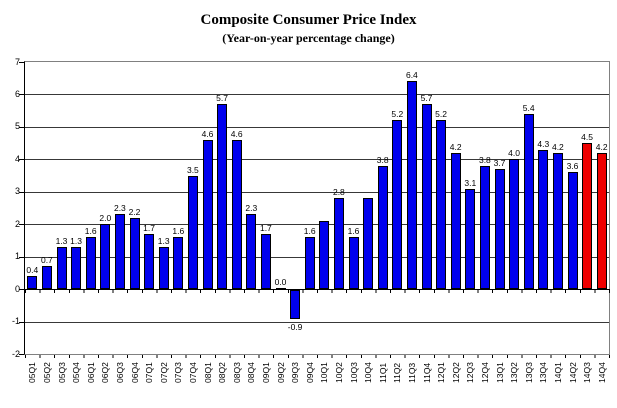 The height and width of the screenshot is (408, 617). What do you see at coordinates (134, 211) in the screenshot?
I see `bar-value-label-06Q4: 2.2` at bounding box center [134, 211].